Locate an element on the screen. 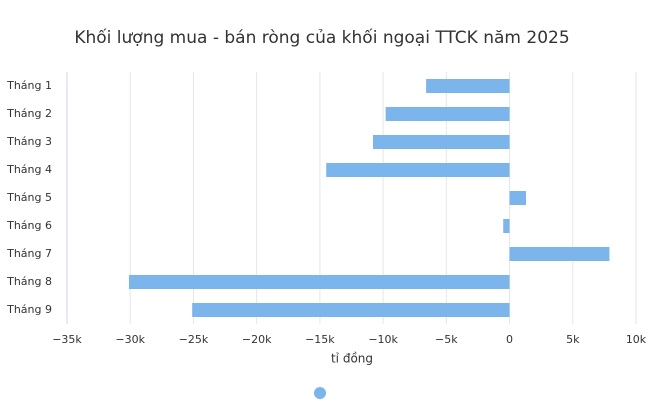 The width and height of the screenshot is (659, 419). x-tick-label: −5k is located at coordinates (446, 339).